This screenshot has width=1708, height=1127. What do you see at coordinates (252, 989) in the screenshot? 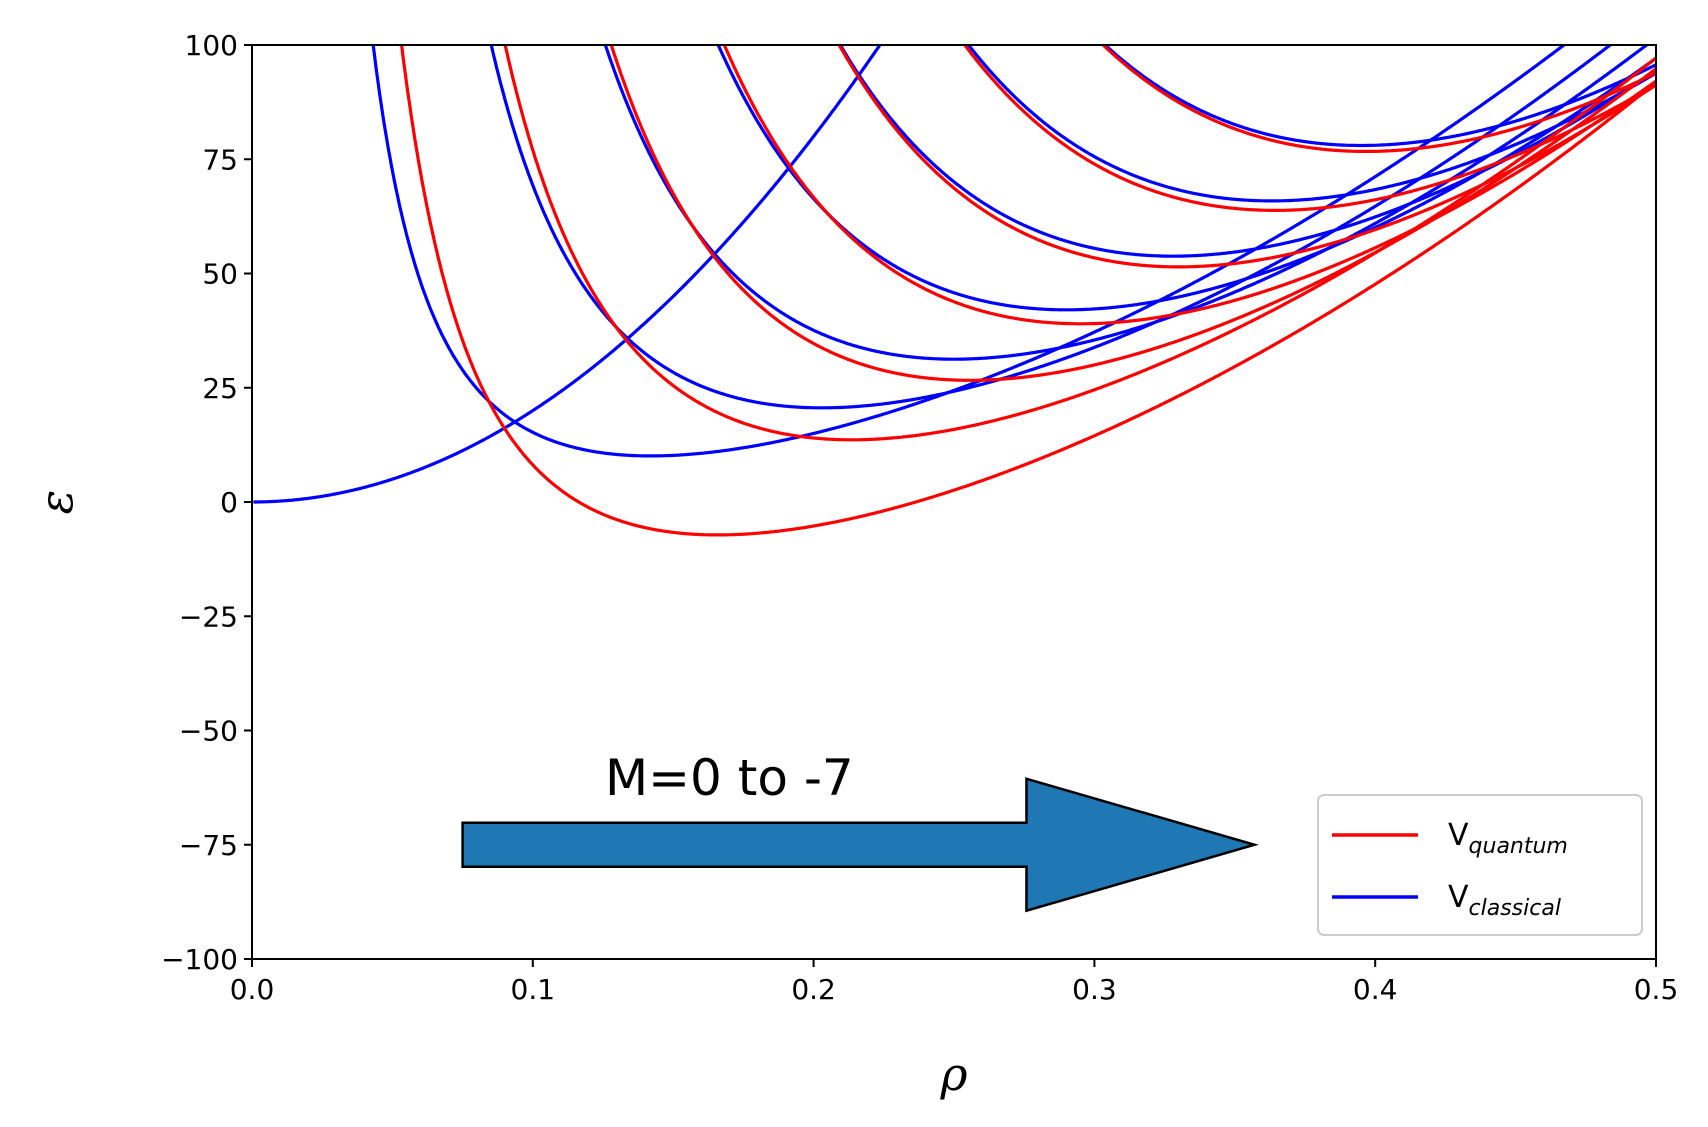
I see `x-tick-label: 0.0` at bounding box center [252, 989].